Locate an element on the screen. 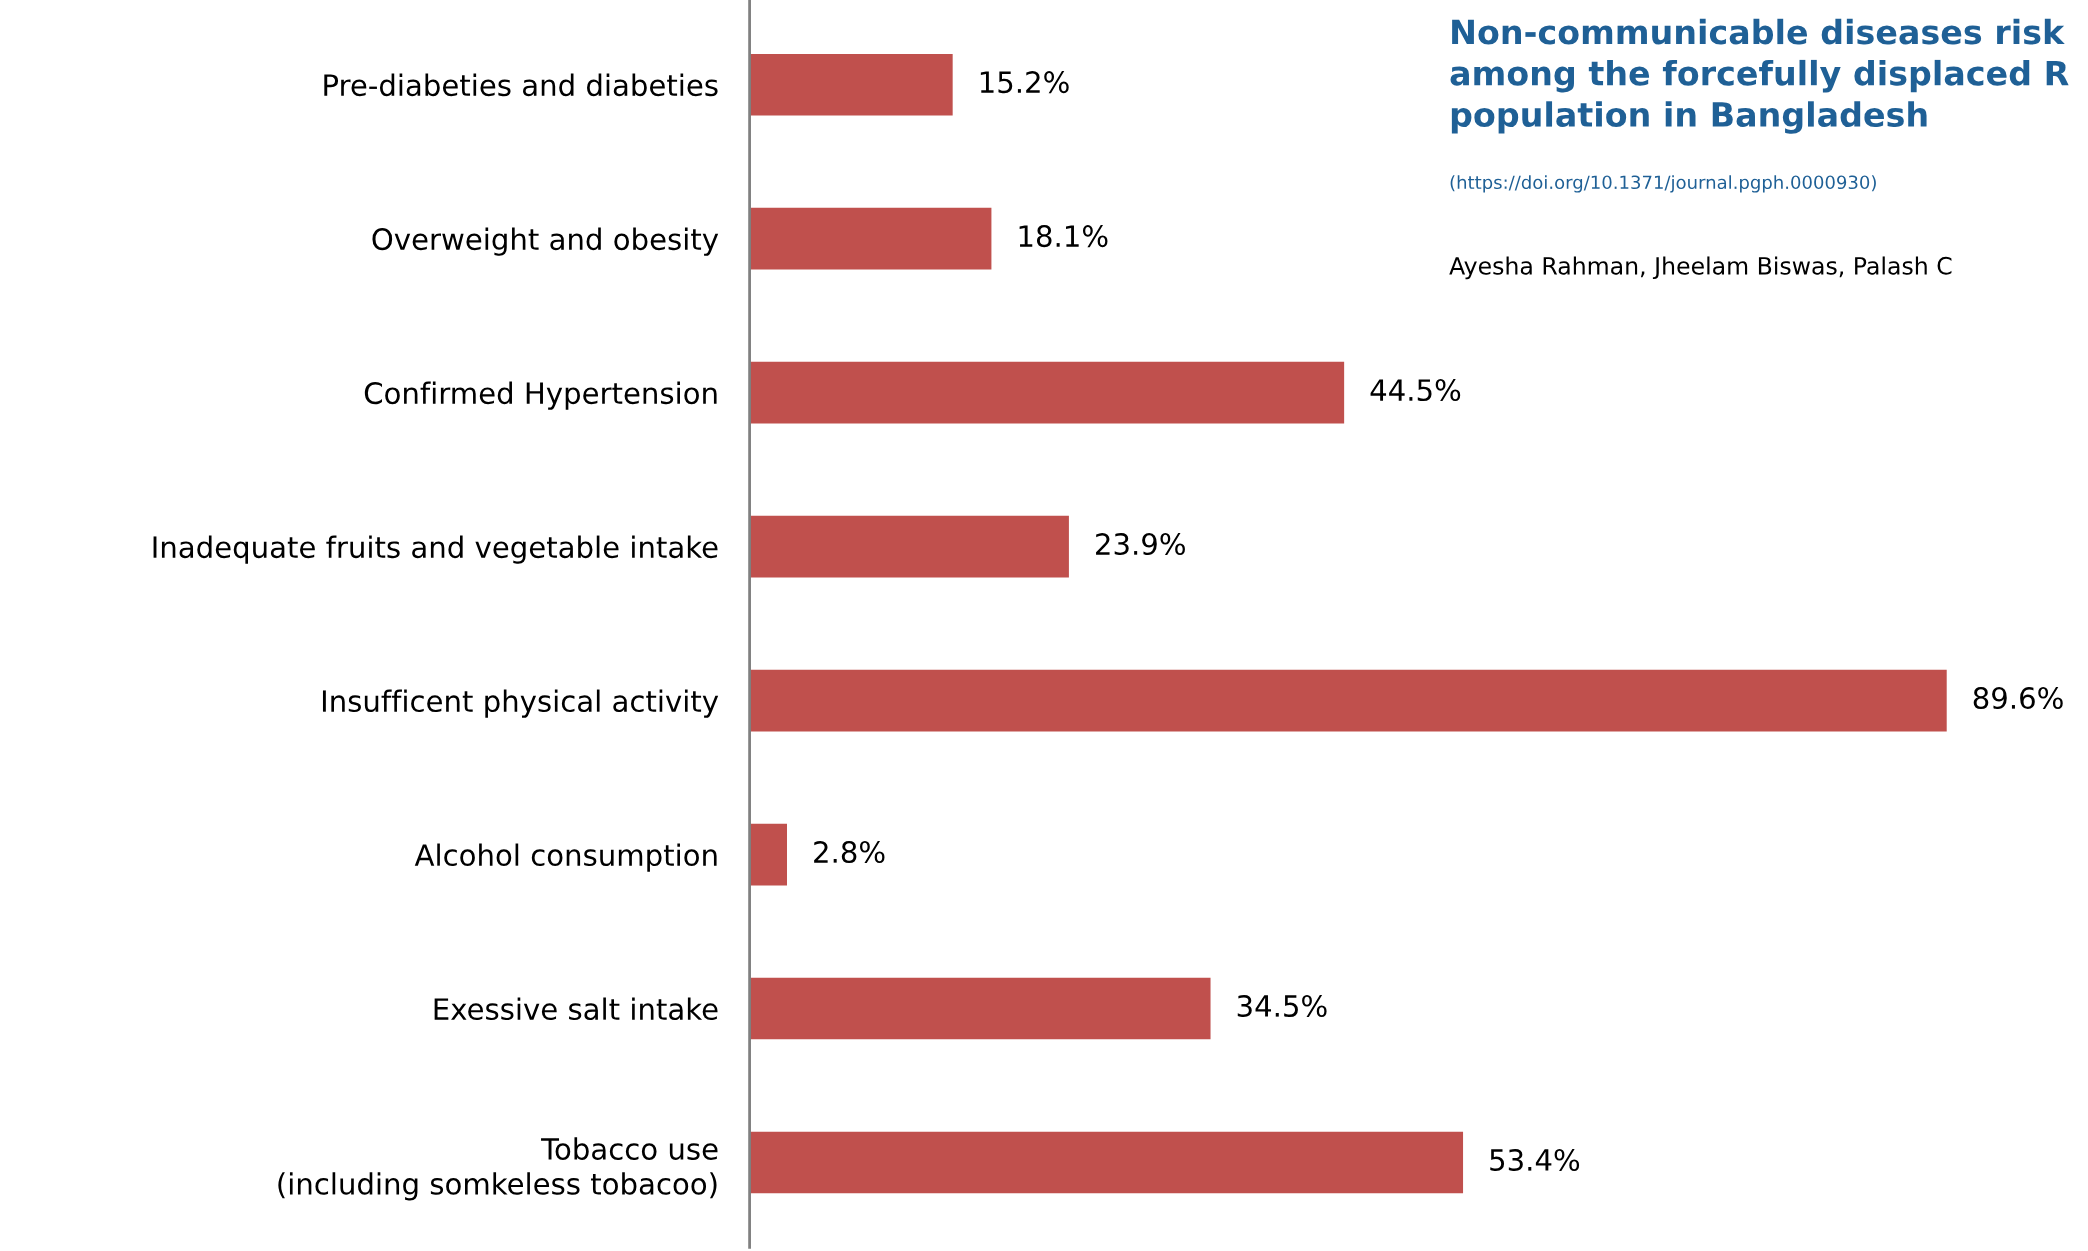 The height and width of the screenshot is (1251, 2088). y-tick-label: Overweight and obesity is located at coordinates (545, 241).